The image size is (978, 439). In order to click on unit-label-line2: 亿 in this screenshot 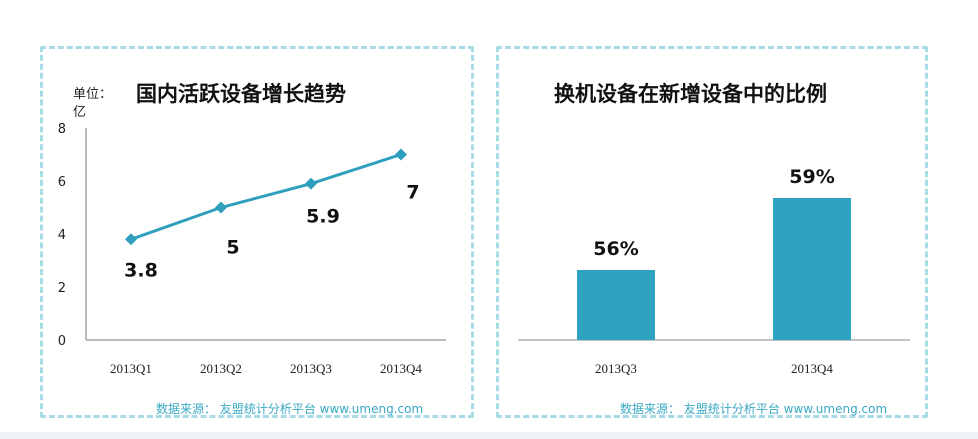, I will do `click(80, 112)`.